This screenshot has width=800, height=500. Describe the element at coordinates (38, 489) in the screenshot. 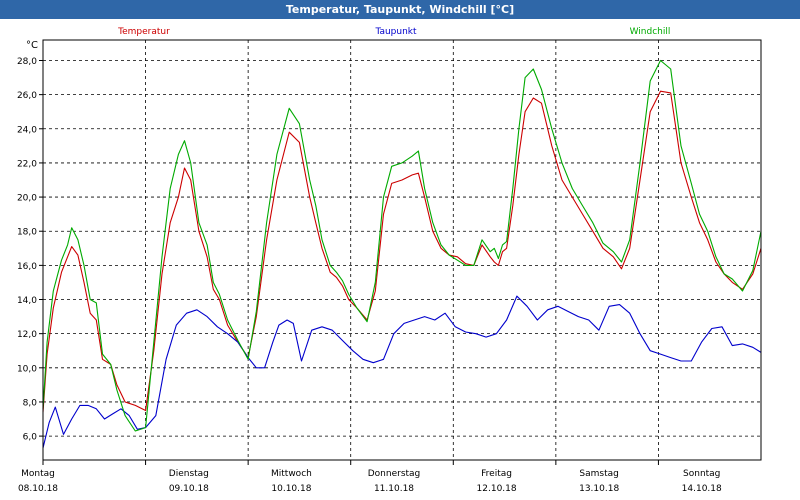

I see `x-date-label: 08.10.18` at that location.